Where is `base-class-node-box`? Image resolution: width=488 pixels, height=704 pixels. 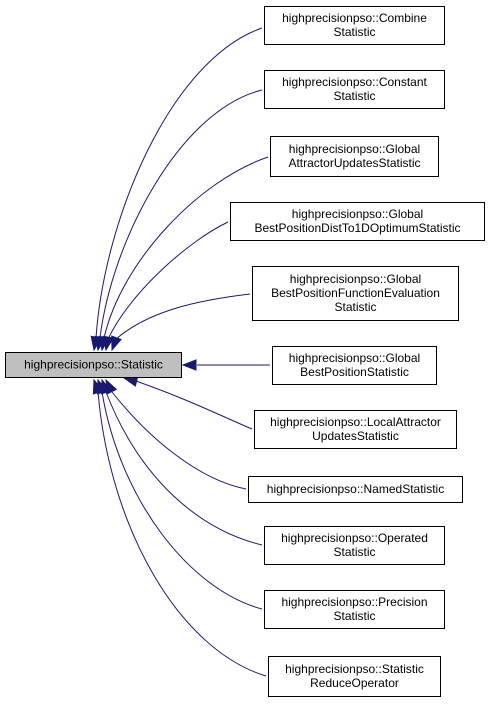
base-class-node-box is located at coordinates (93, 365).